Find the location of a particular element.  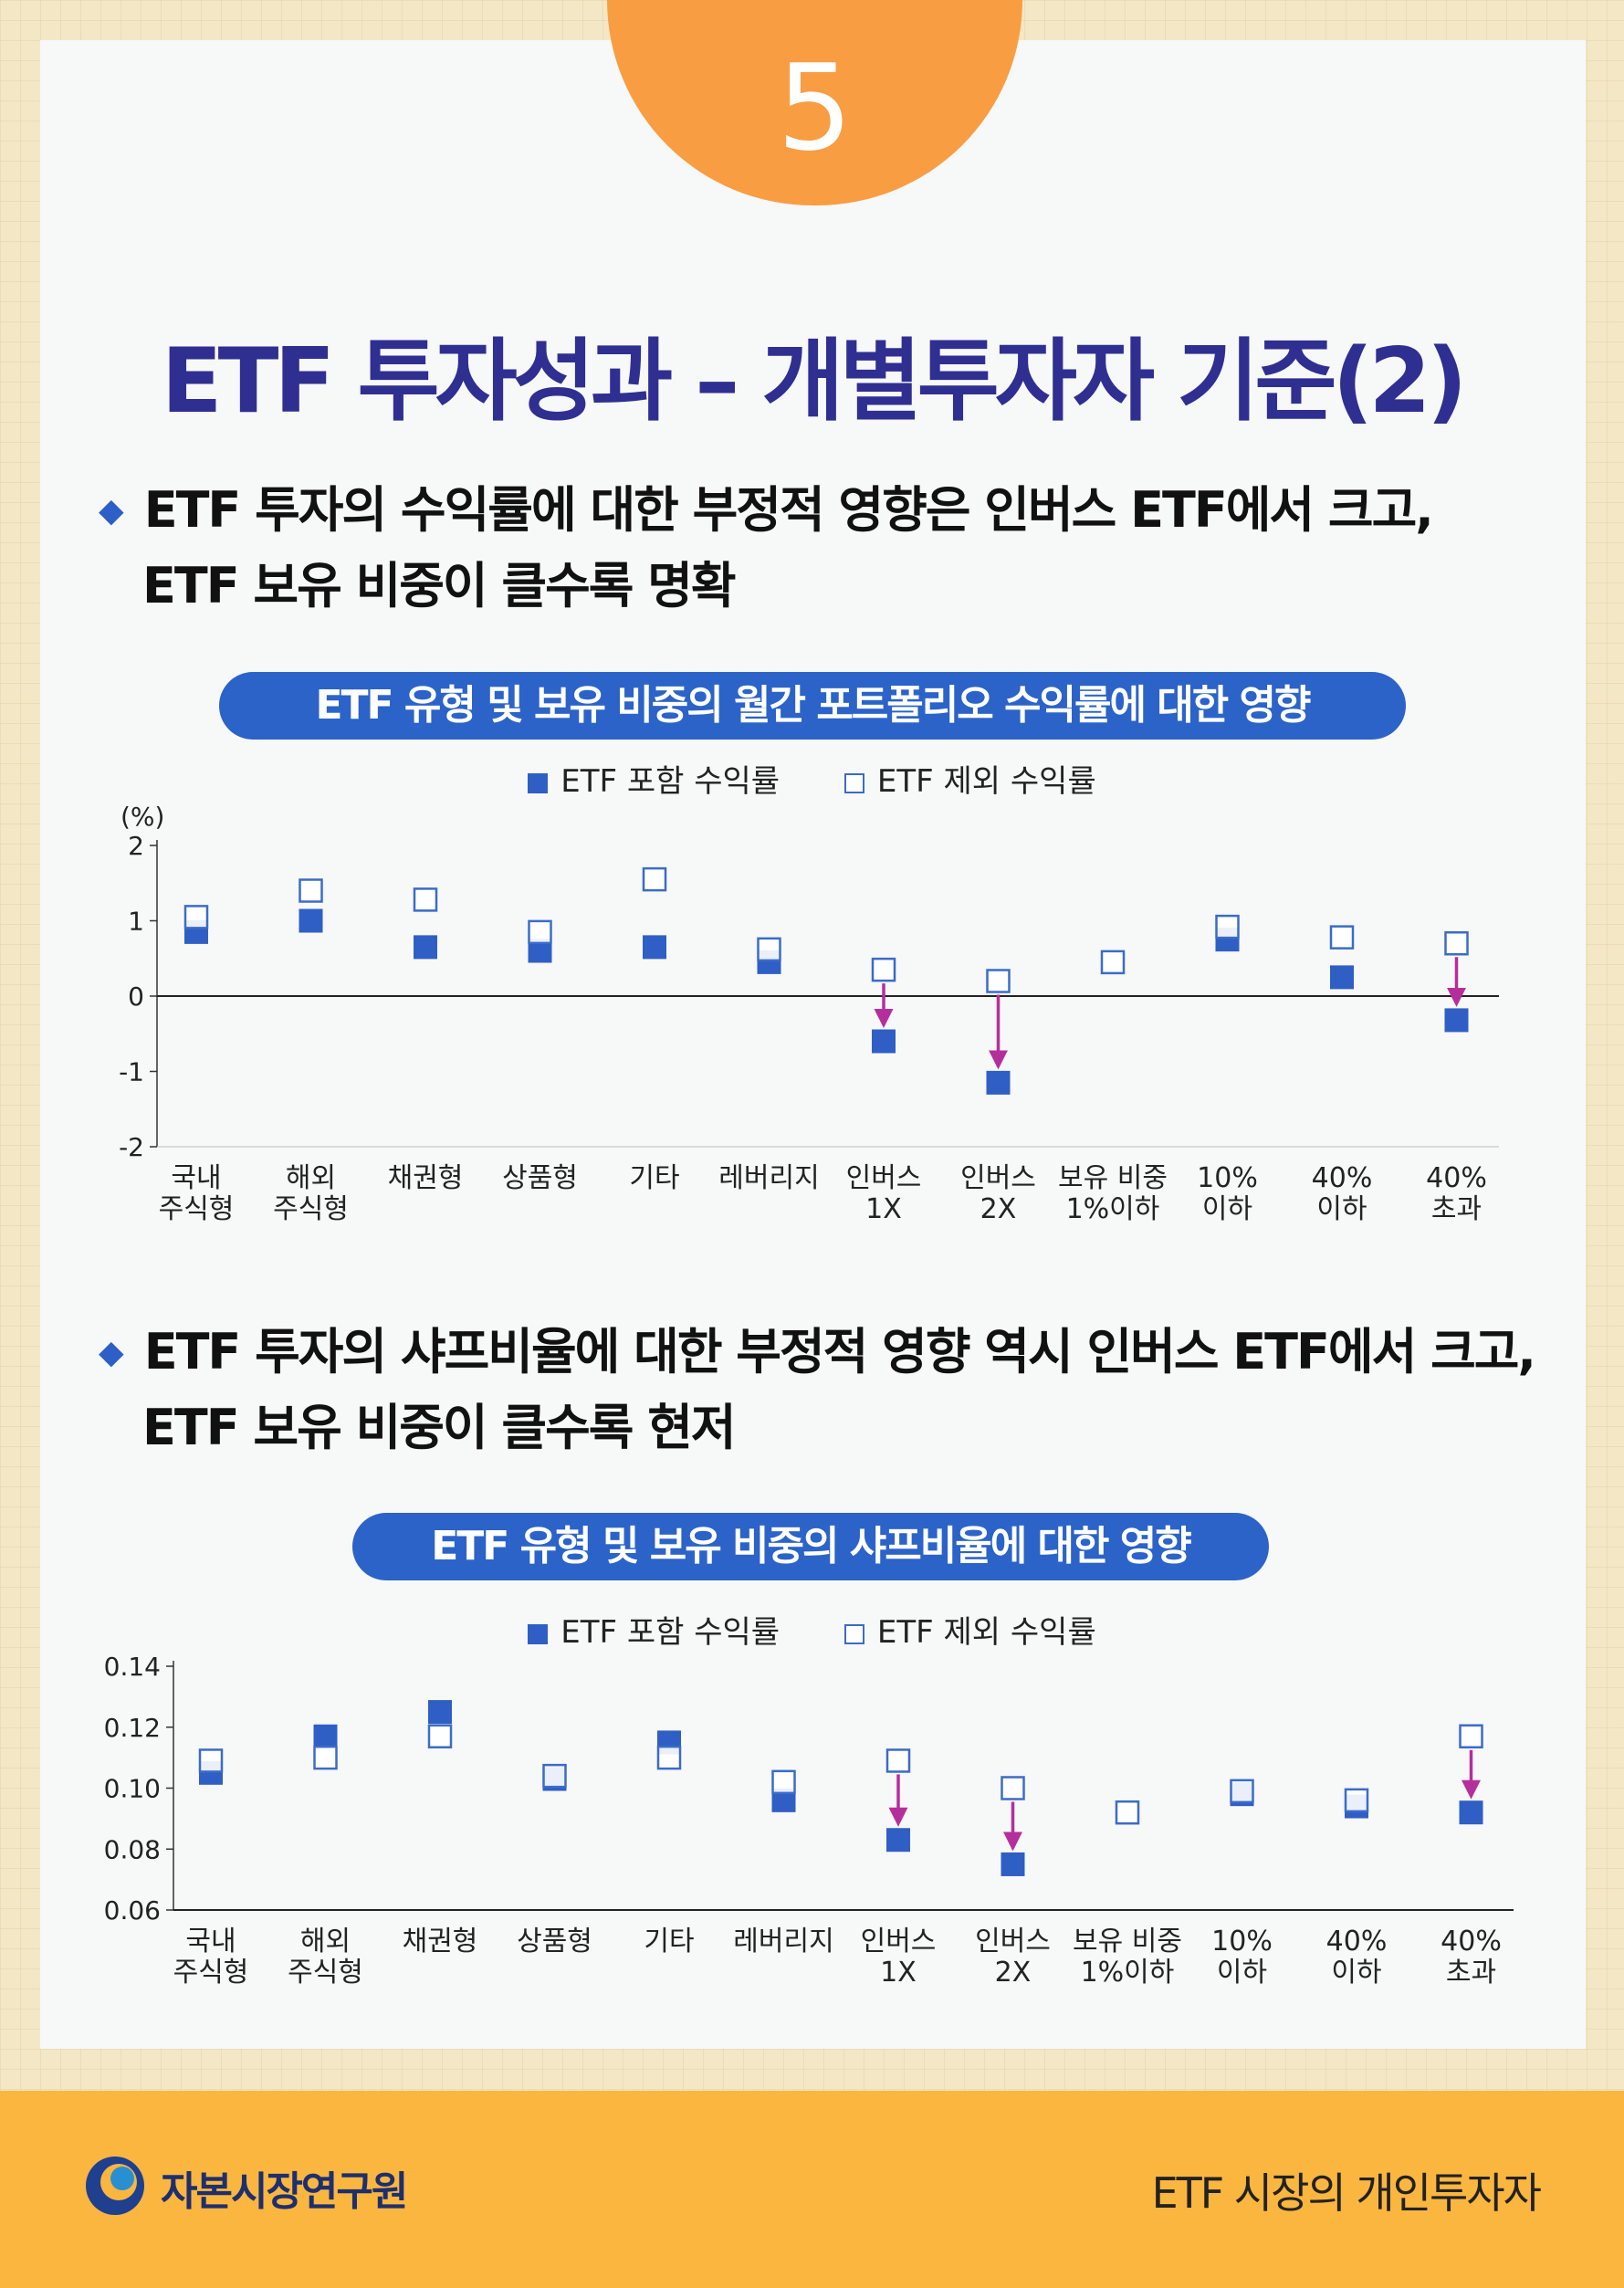

x-tick-label: 10% is located at coordinates (1227, 1178).